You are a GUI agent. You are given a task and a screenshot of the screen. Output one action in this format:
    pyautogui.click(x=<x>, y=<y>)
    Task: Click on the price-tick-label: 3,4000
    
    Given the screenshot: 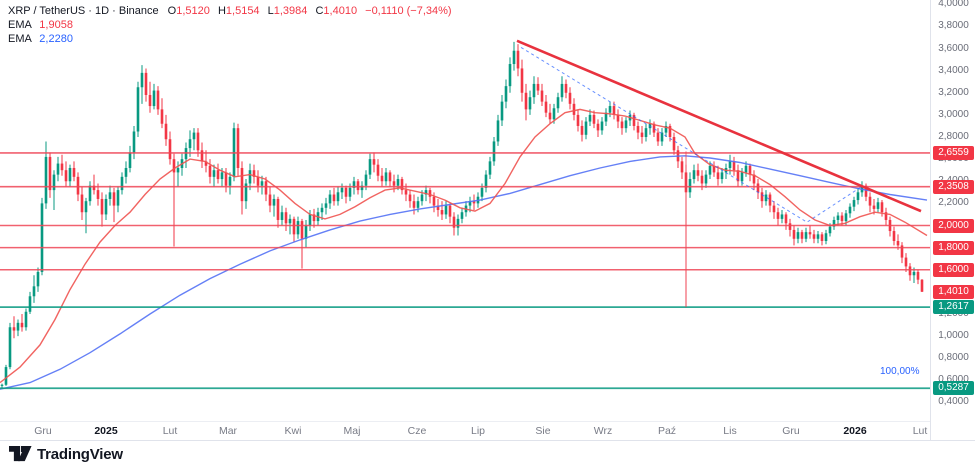 What is the action you would take?
    pyautogui.click(x=953, y=70)
    